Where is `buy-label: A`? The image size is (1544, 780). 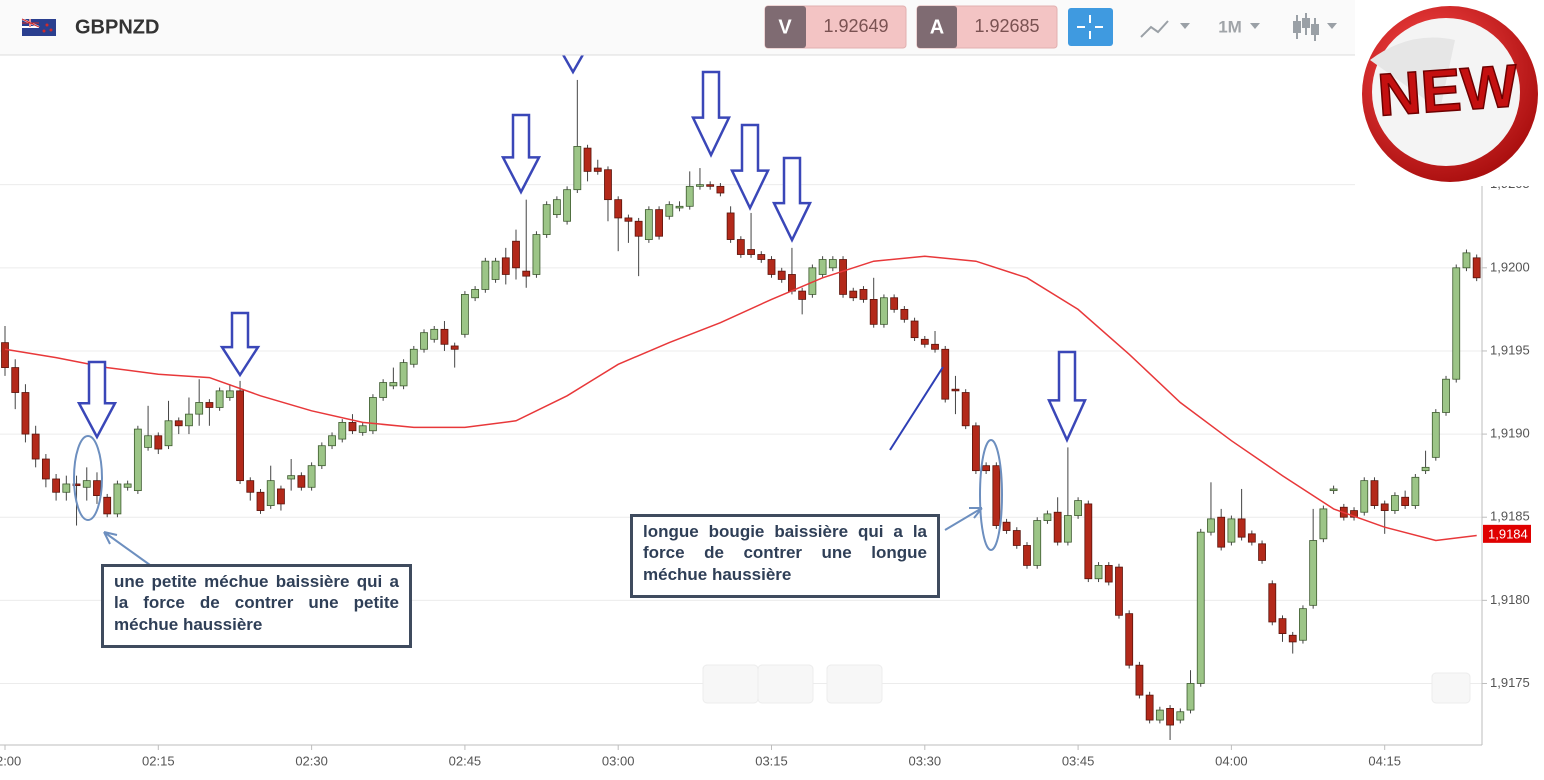
buy-label: A is located at coordinates (937, 27).